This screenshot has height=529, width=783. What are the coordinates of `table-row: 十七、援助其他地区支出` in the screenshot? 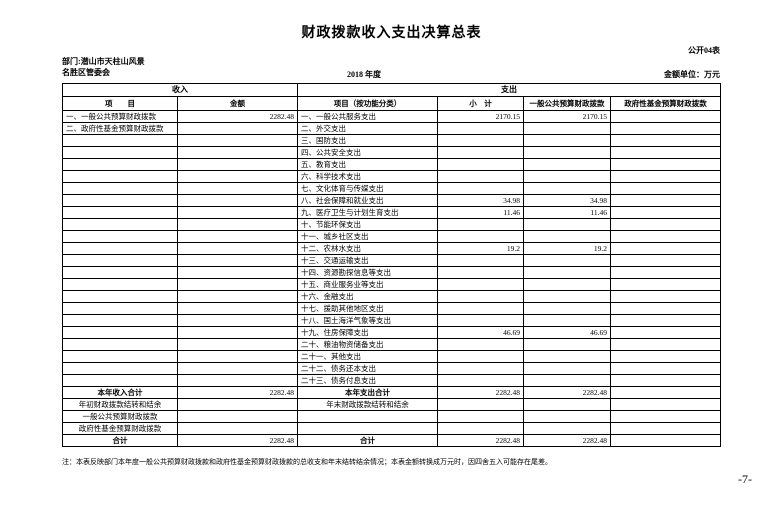 It's located at (391, 308).